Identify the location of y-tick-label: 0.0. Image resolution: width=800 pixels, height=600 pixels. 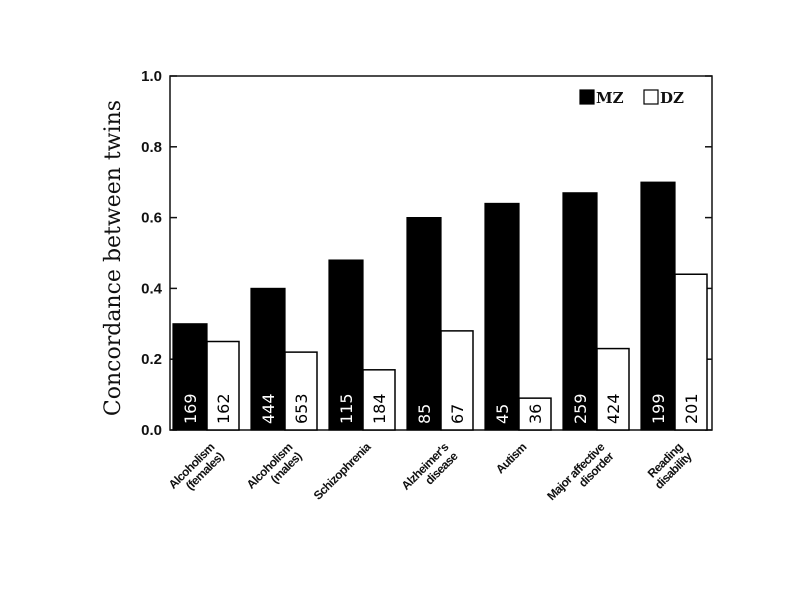
(151, 430).